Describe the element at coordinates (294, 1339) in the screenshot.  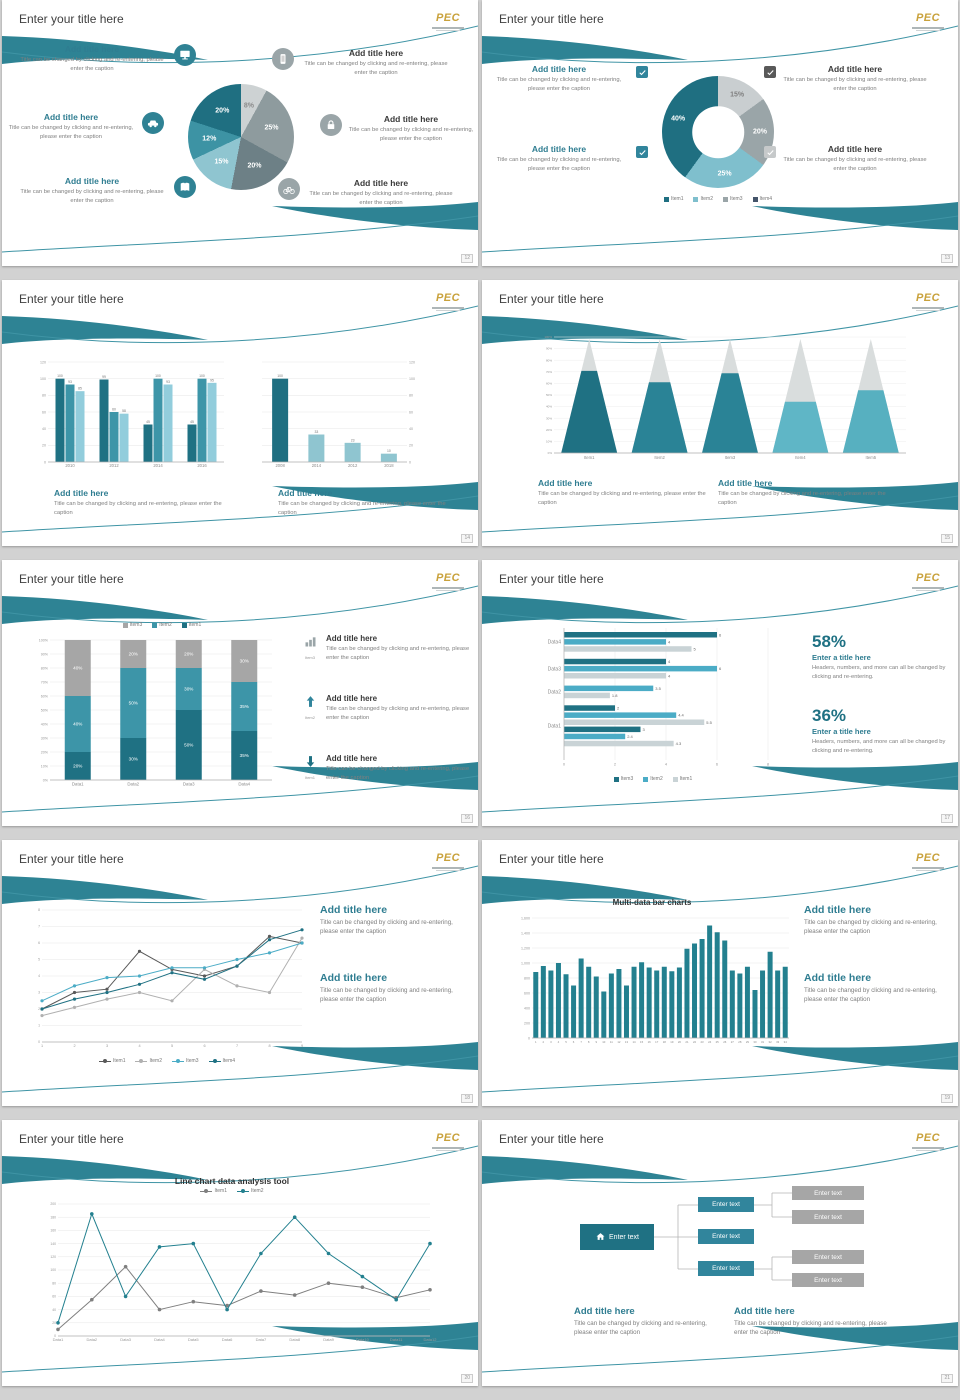
I see `svg-text: Data8` at that location.